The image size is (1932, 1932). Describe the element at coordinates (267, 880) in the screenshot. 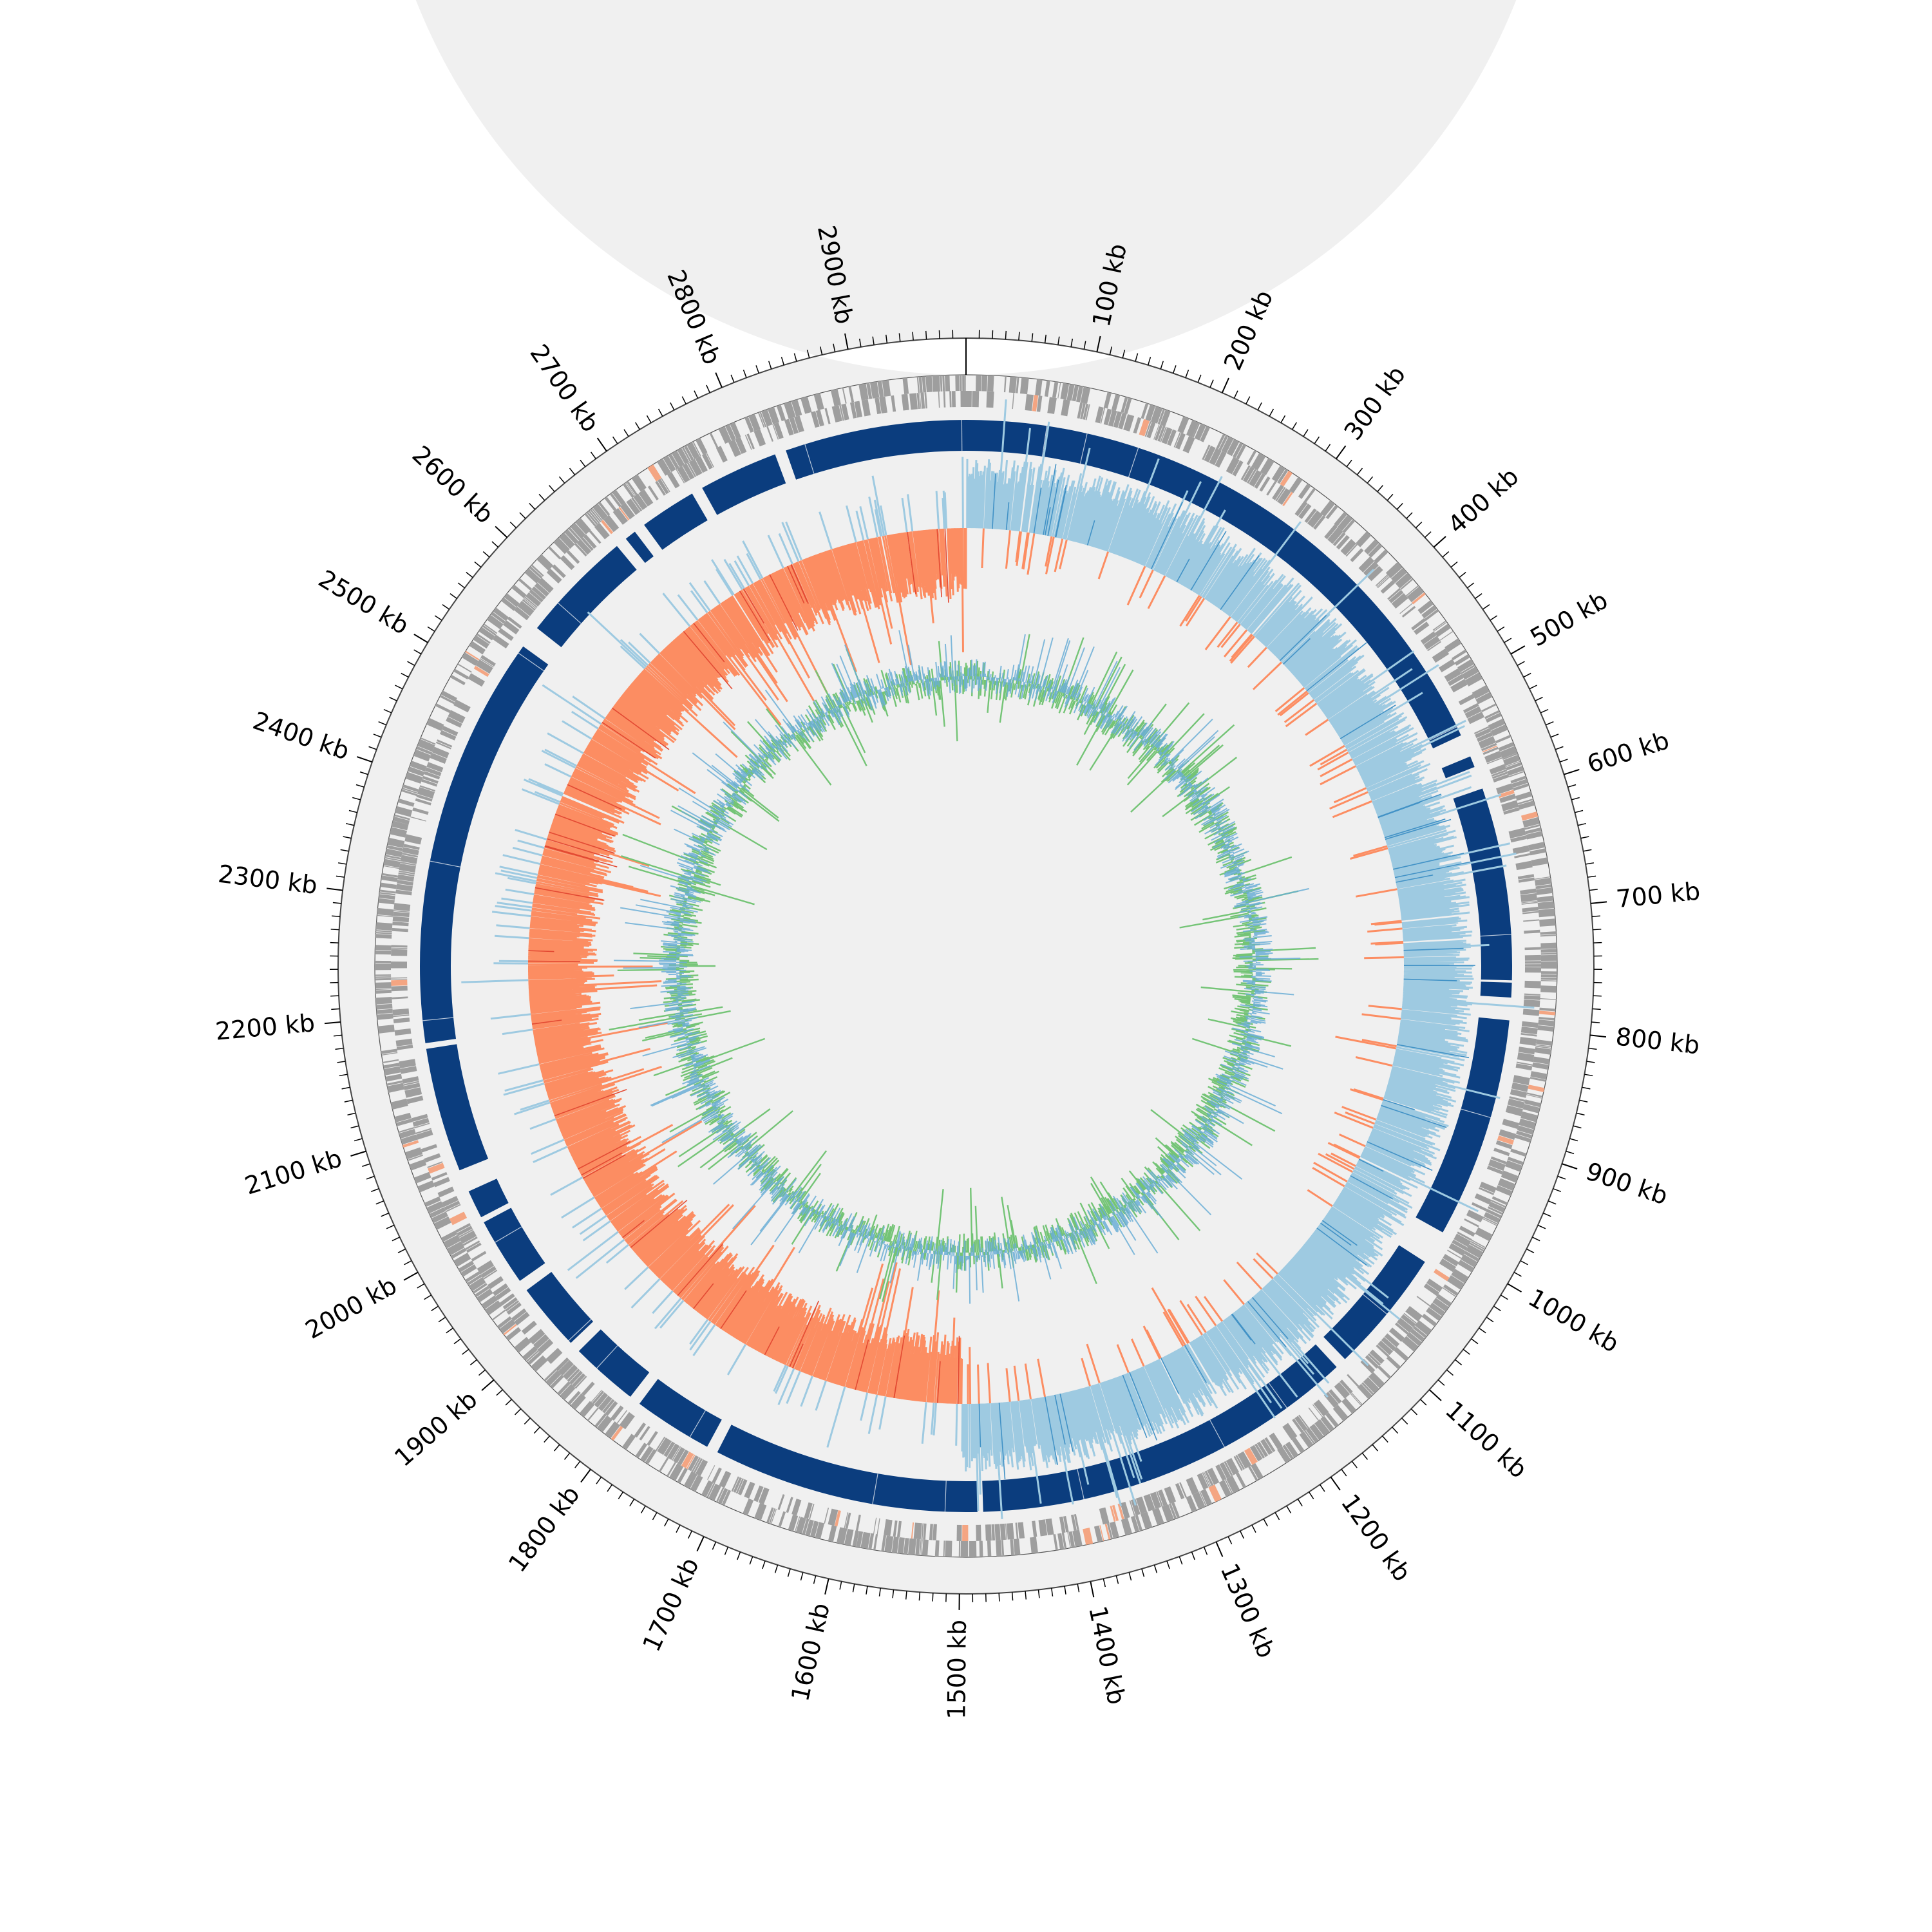

I see `tick-label: 2300 kb` at that location.